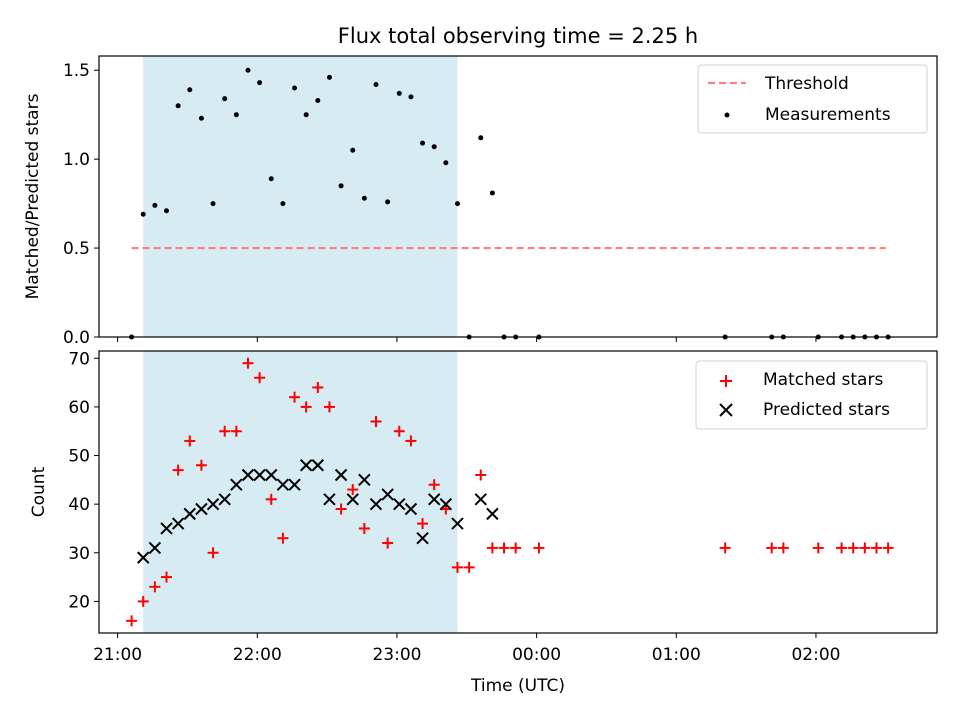  I want to click on bottom-y-tick-label: 70, so click(79, 359).